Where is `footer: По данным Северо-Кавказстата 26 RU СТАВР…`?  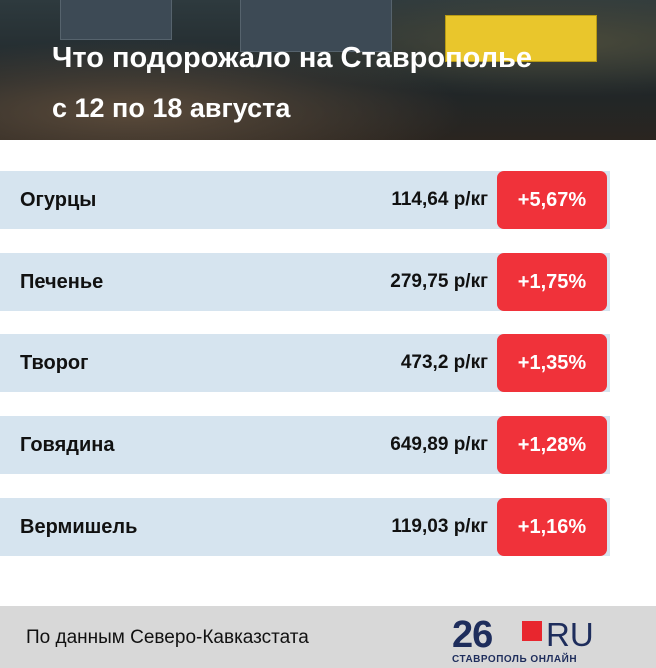 footer: По данным Северо-Кавказстата 26 RU СТАВР… is located at coordinates (328, 637).